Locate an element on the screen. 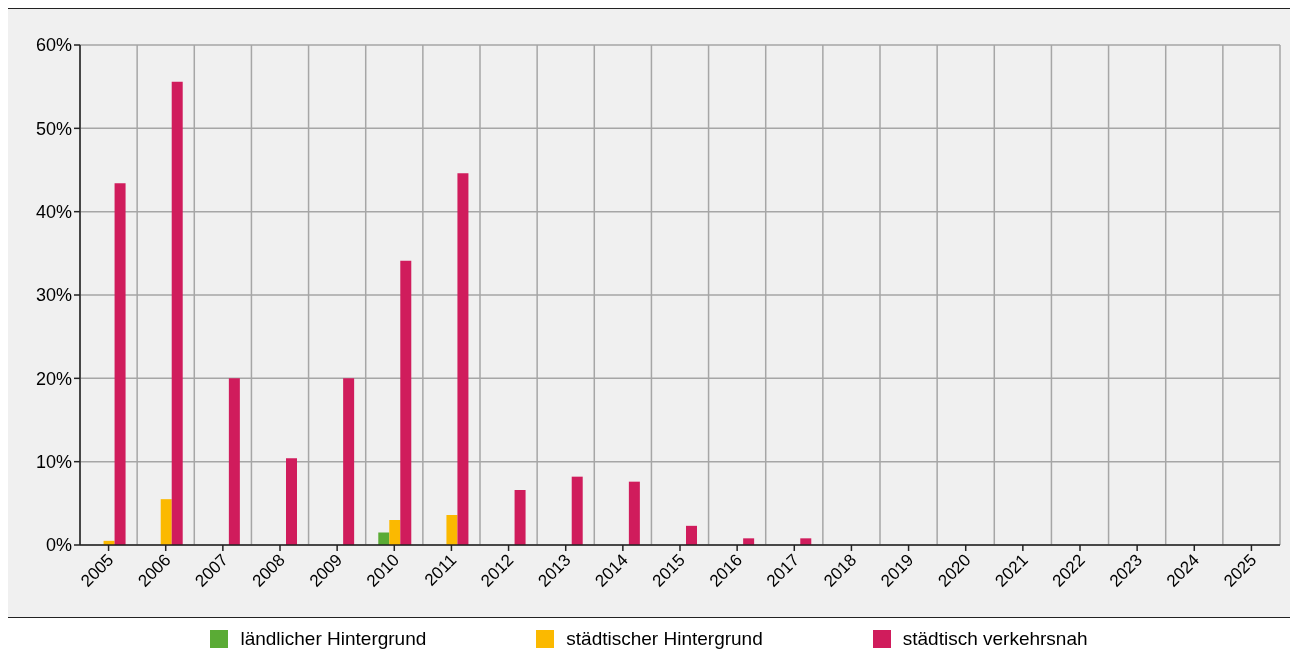  y-tick-label: 40% is located at coordinates (53, 212).